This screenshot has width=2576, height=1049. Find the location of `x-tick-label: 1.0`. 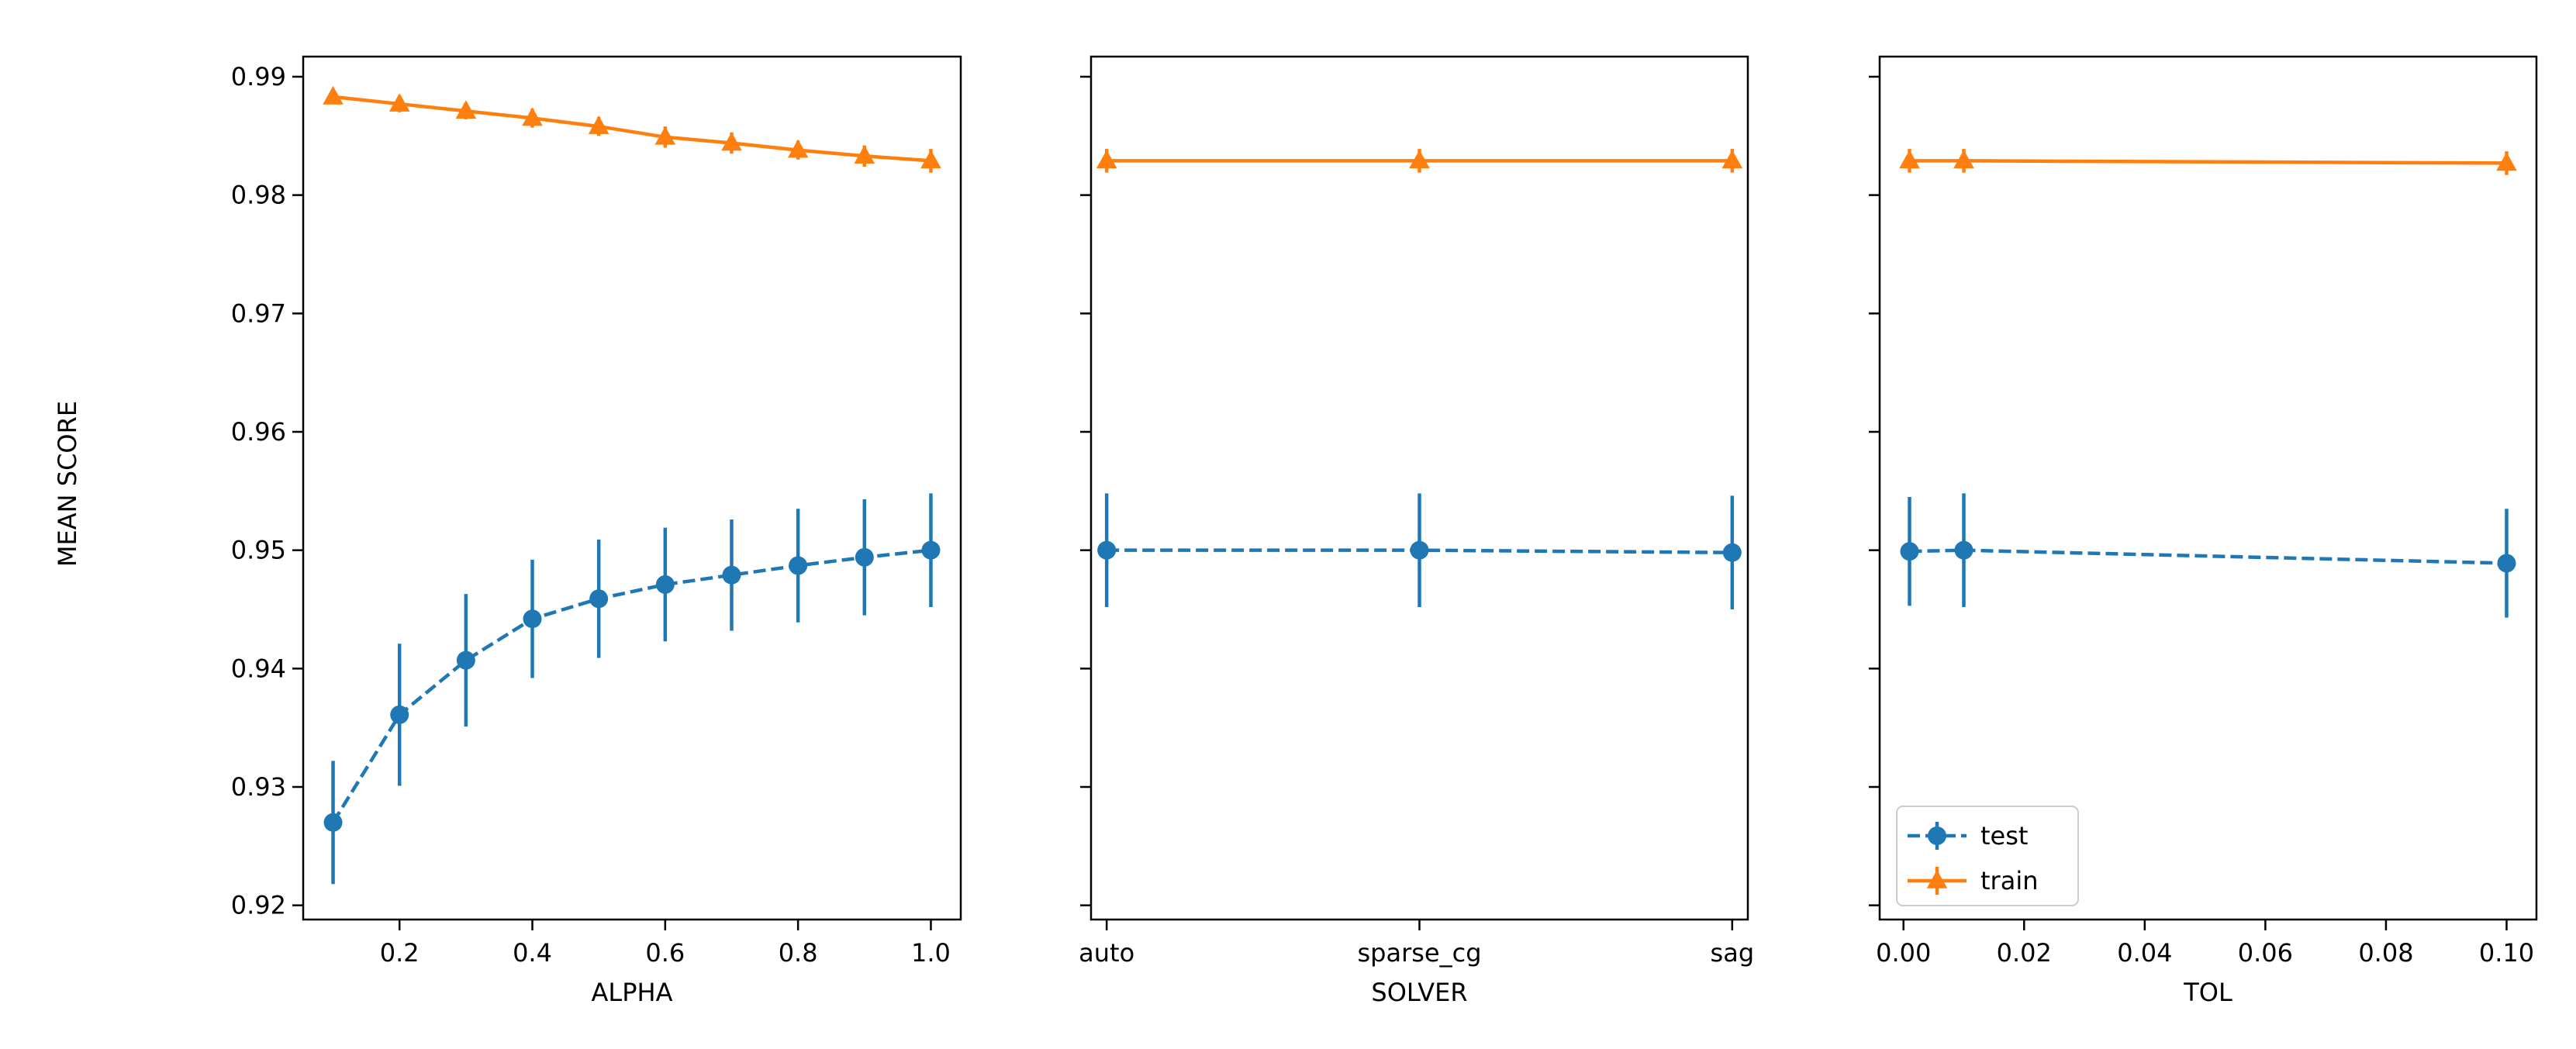

x-tick-label: 1.0 is located at coordinates (931, 953).